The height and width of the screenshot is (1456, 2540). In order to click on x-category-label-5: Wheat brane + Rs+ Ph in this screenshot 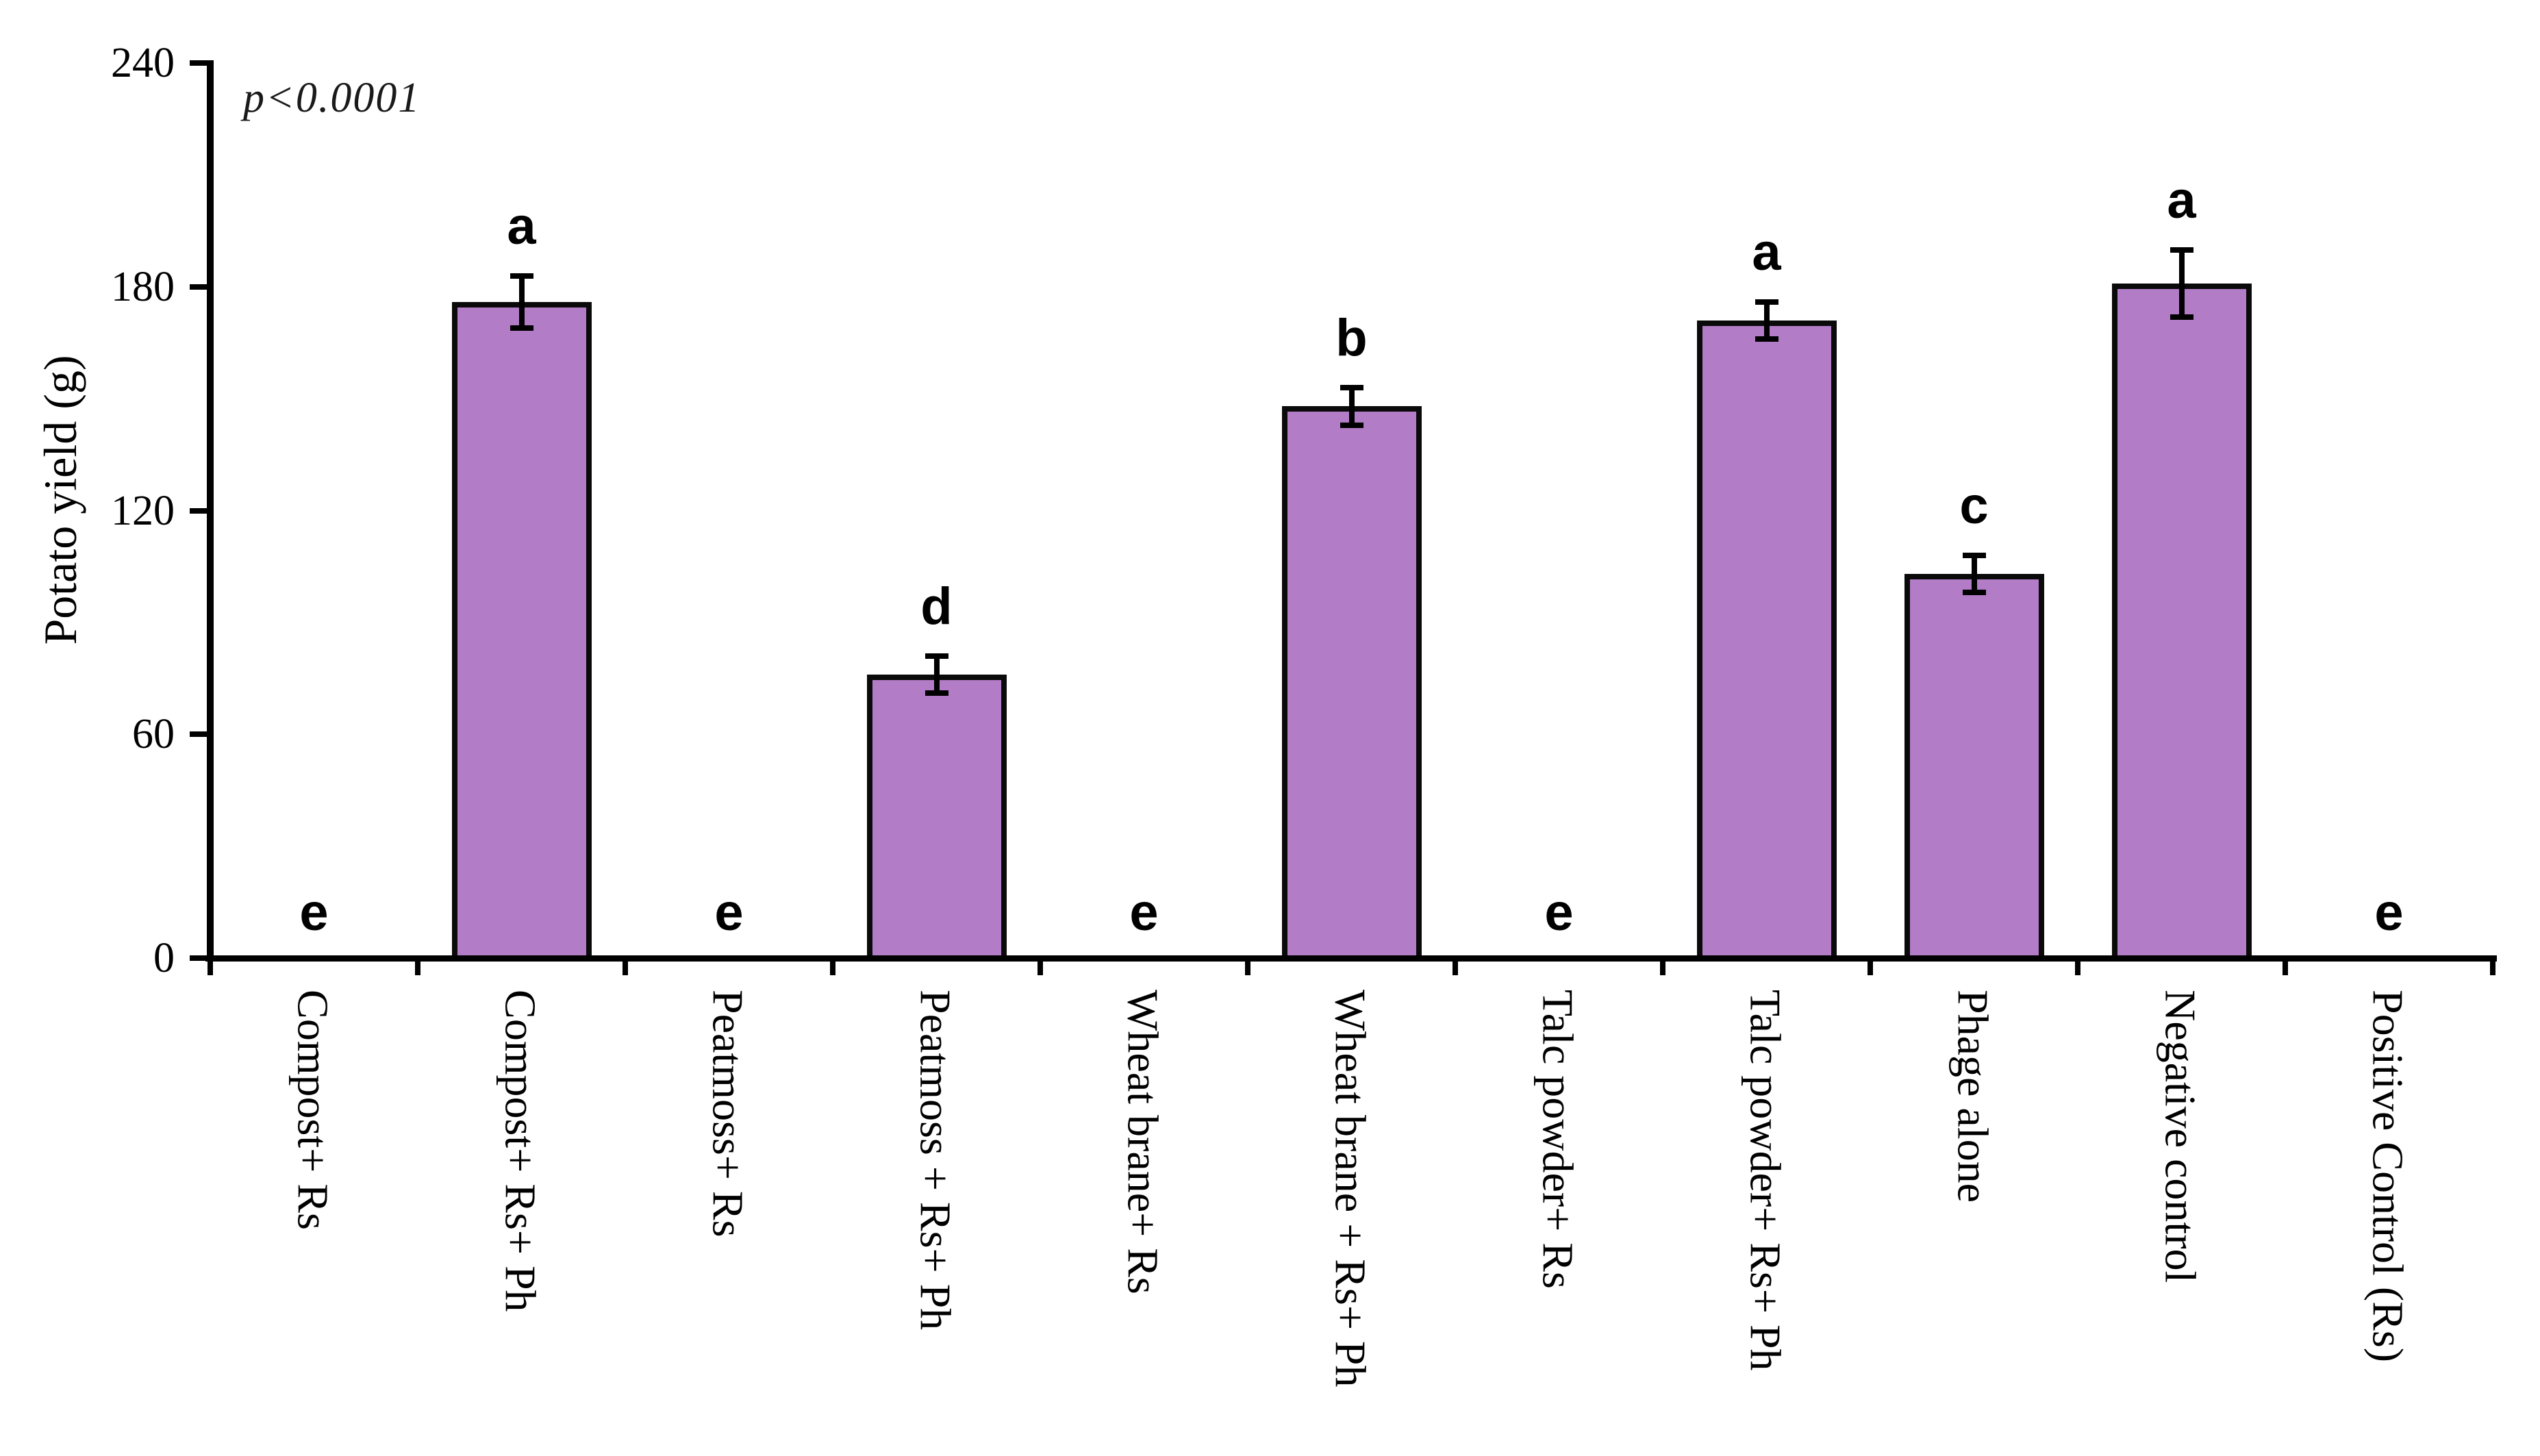, I will do `click(1350, 1189)`.